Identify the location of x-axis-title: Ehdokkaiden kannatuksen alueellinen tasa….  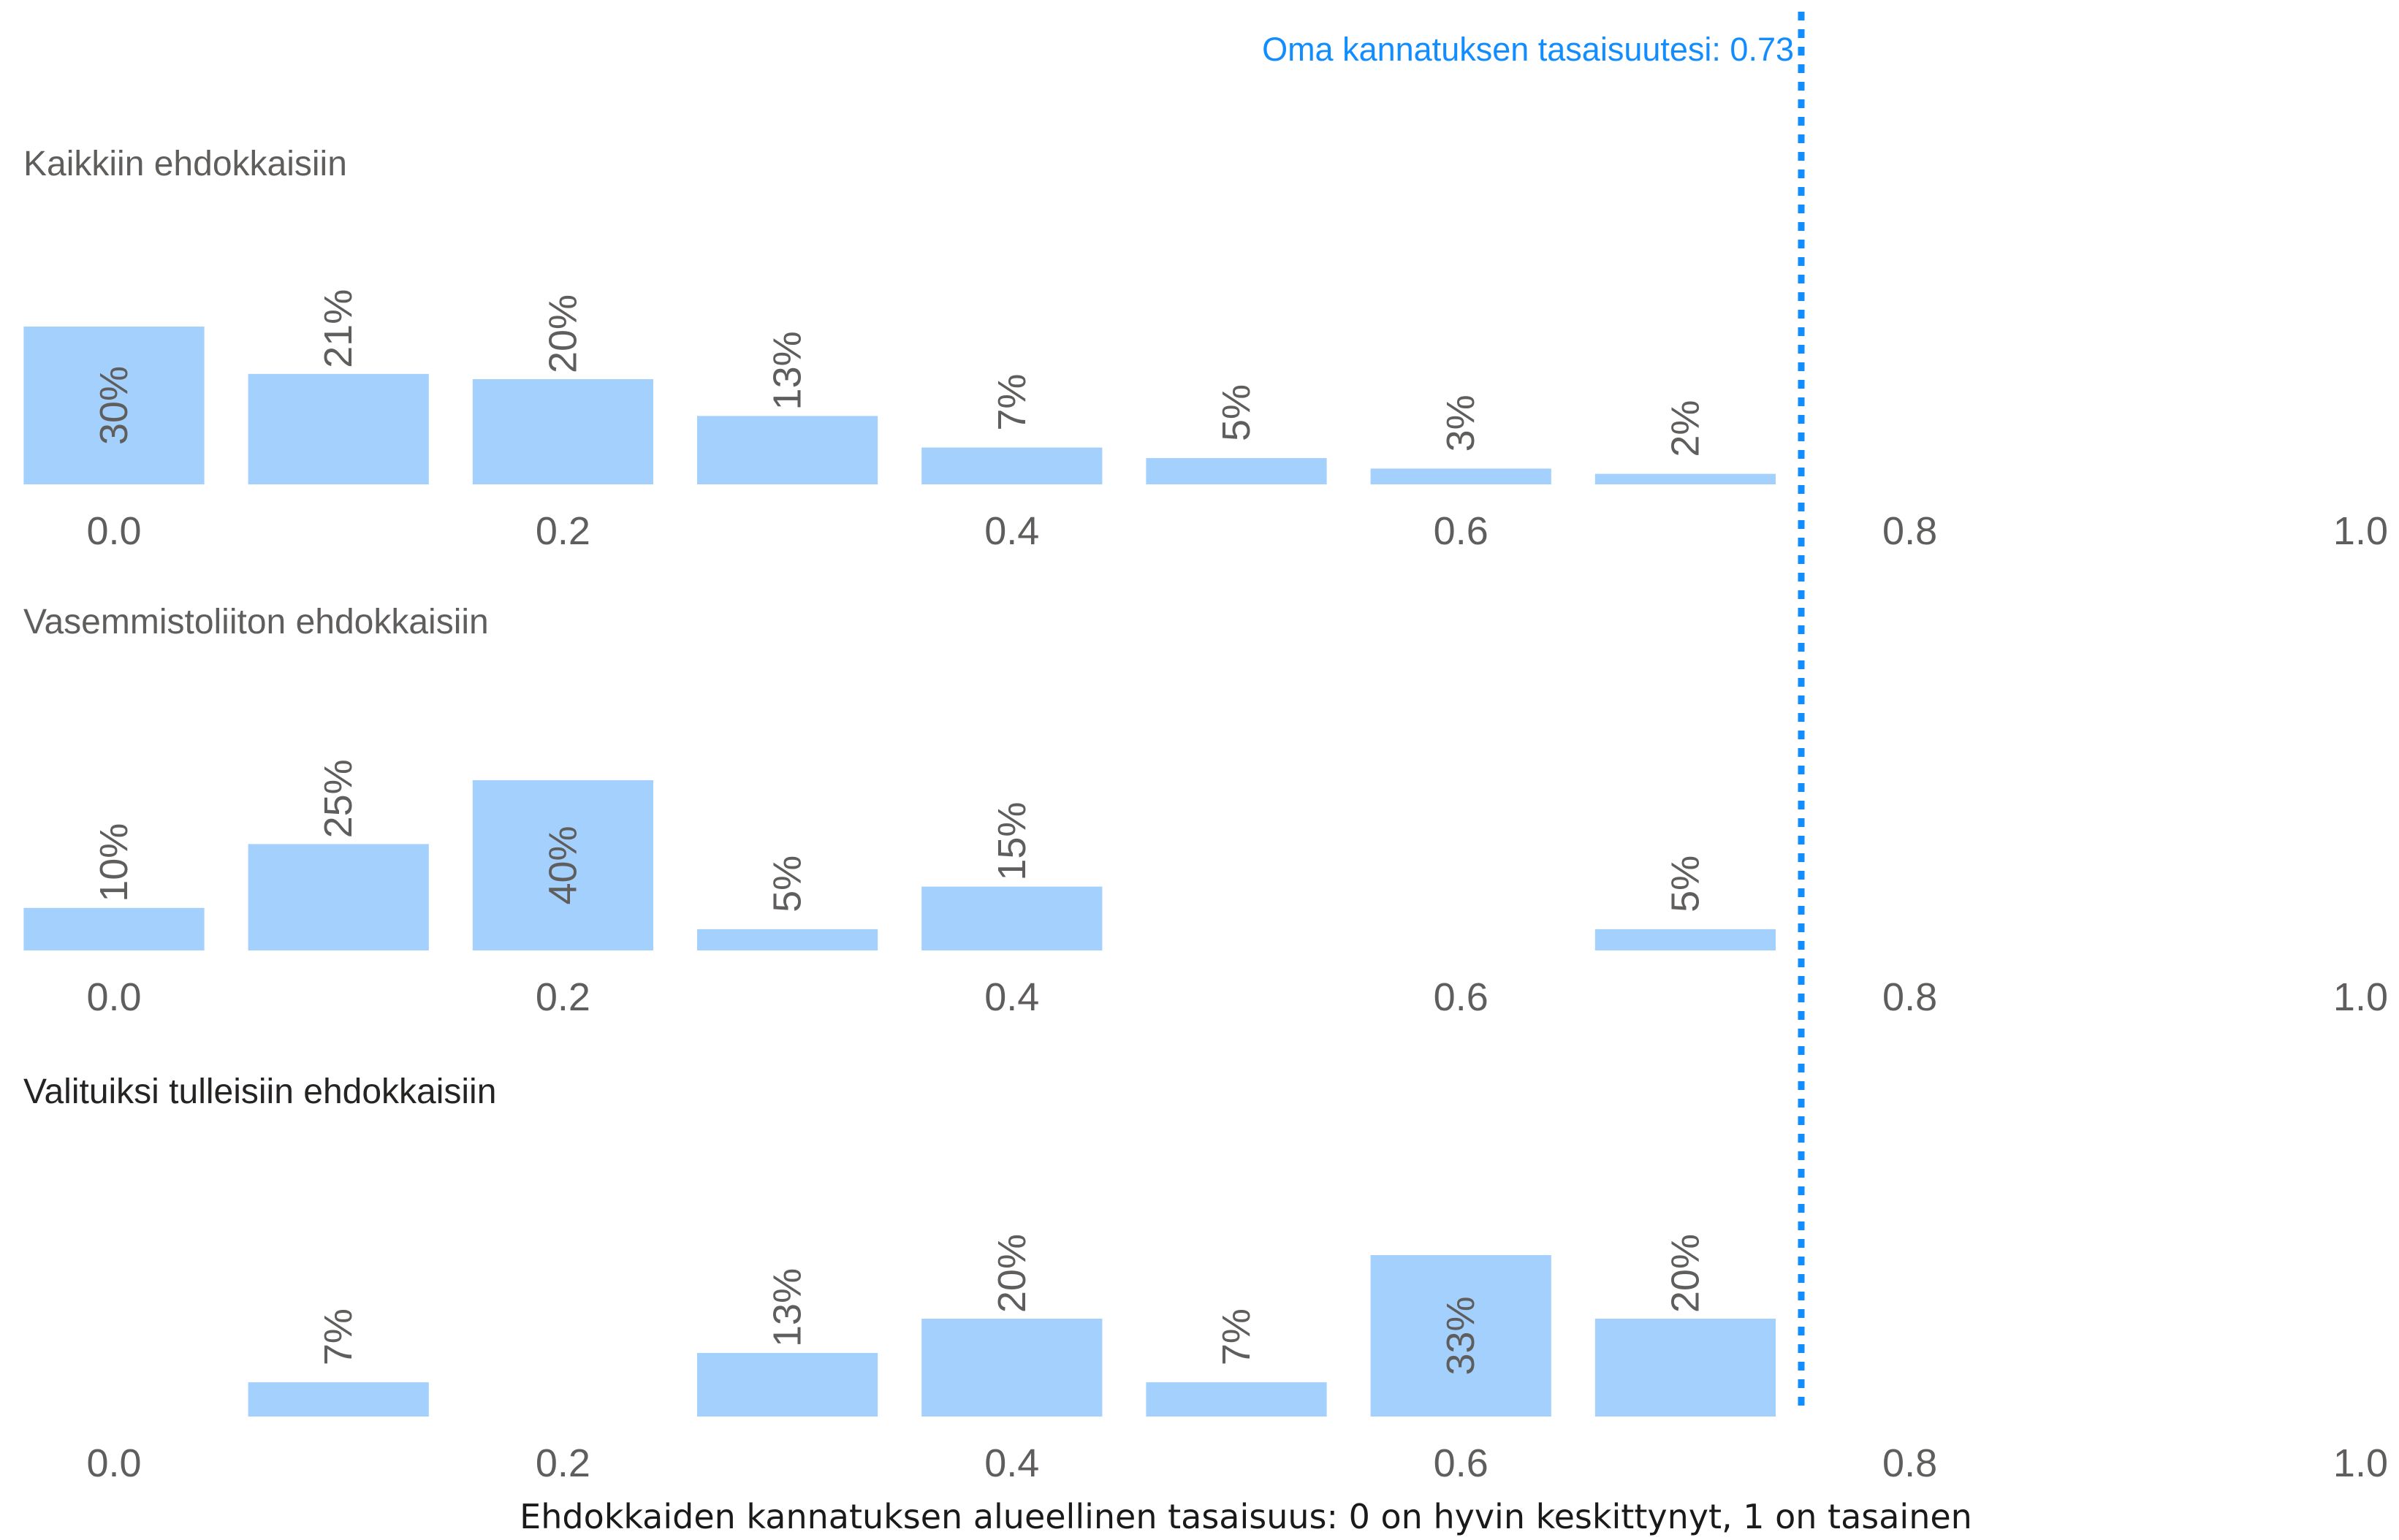
(1246, 1516).